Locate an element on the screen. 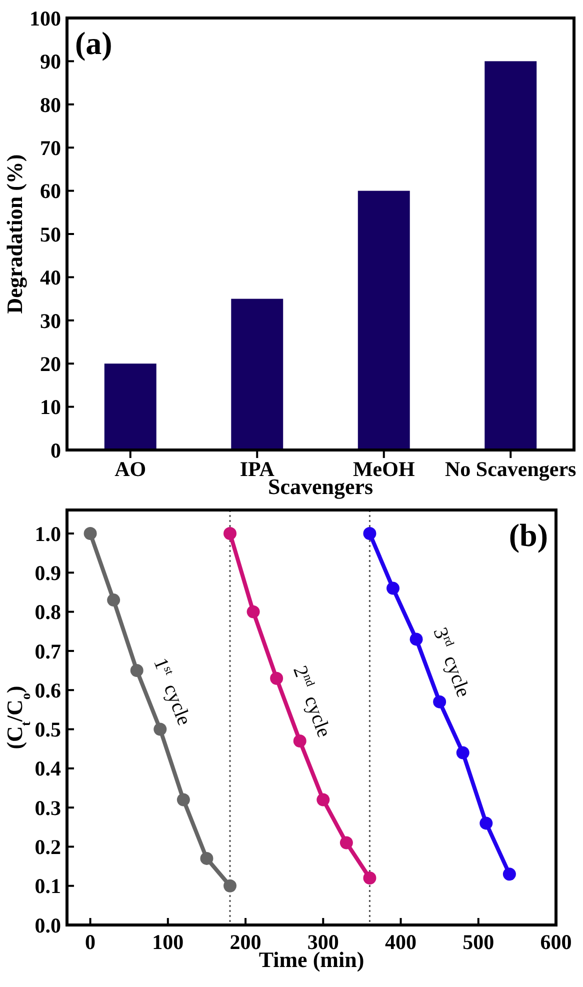 This screenshot has width=583, height=987. x-tick-label: 200 is located at coordinates (246, 942).